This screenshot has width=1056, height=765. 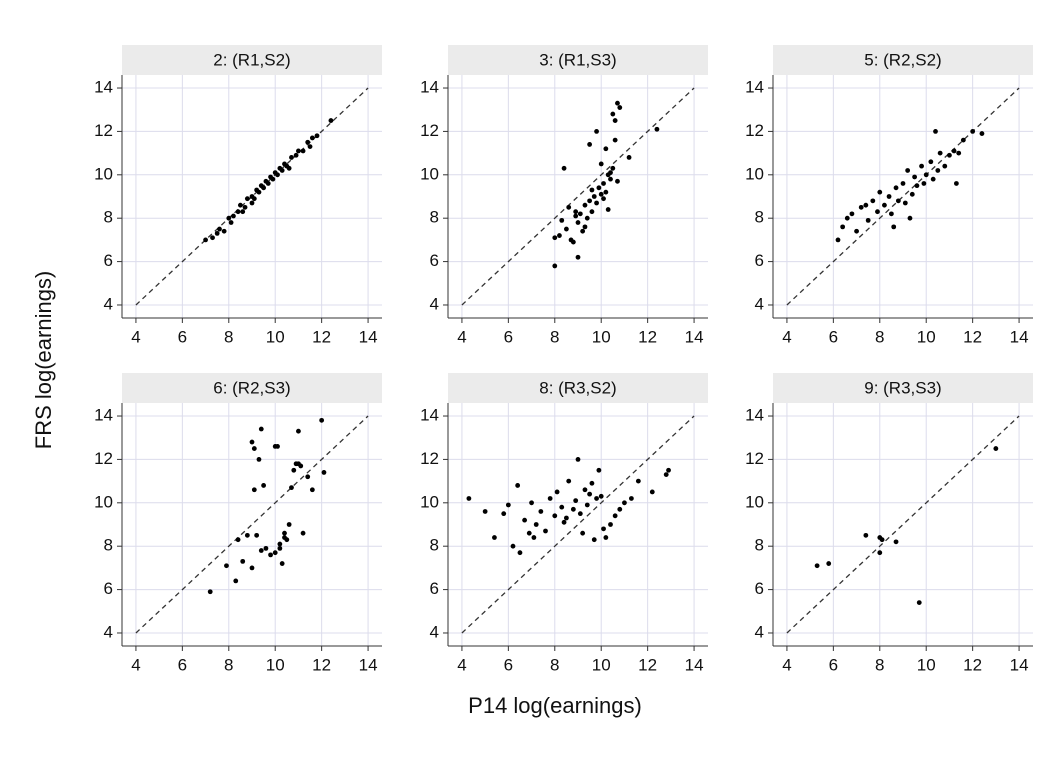 What do you see at coordinates (554, 664) in the screenshot?
I see `x-tick-label: 8` at bounding box center [554, 664].